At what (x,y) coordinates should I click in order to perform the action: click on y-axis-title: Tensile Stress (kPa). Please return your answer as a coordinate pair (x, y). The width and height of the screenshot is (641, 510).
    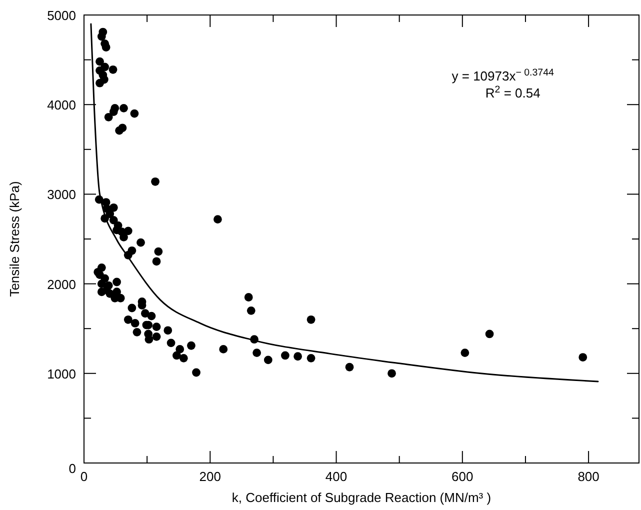
    Looking at the image, I should click on (14, 239).